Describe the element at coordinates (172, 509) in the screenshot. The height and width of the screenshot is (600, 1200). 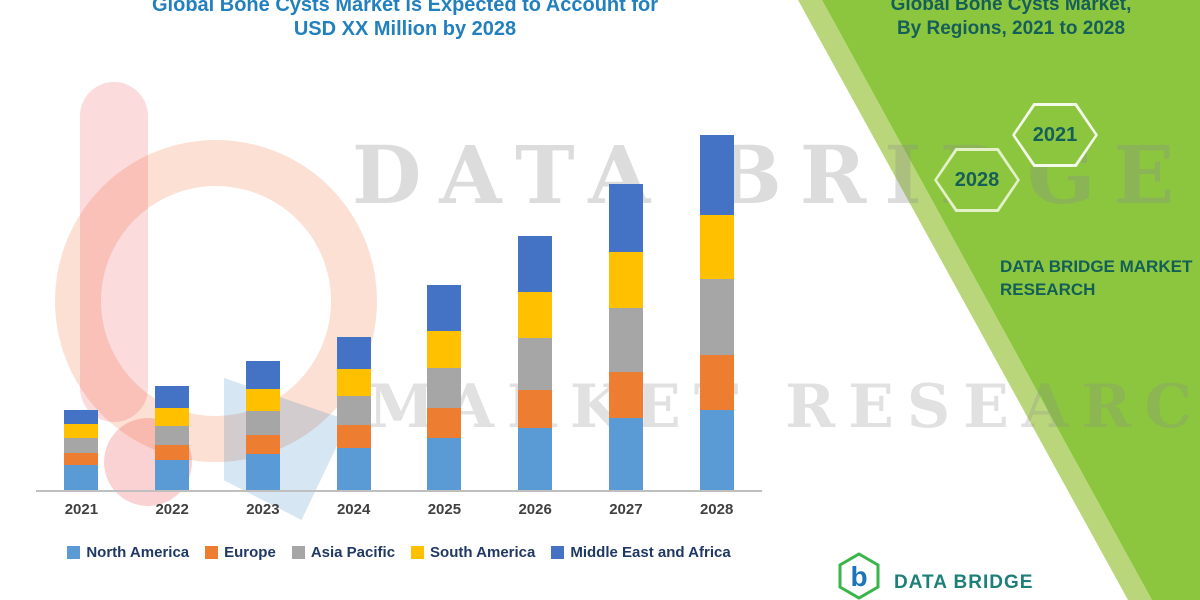
I see `x-axis-label: 2022` at that location.